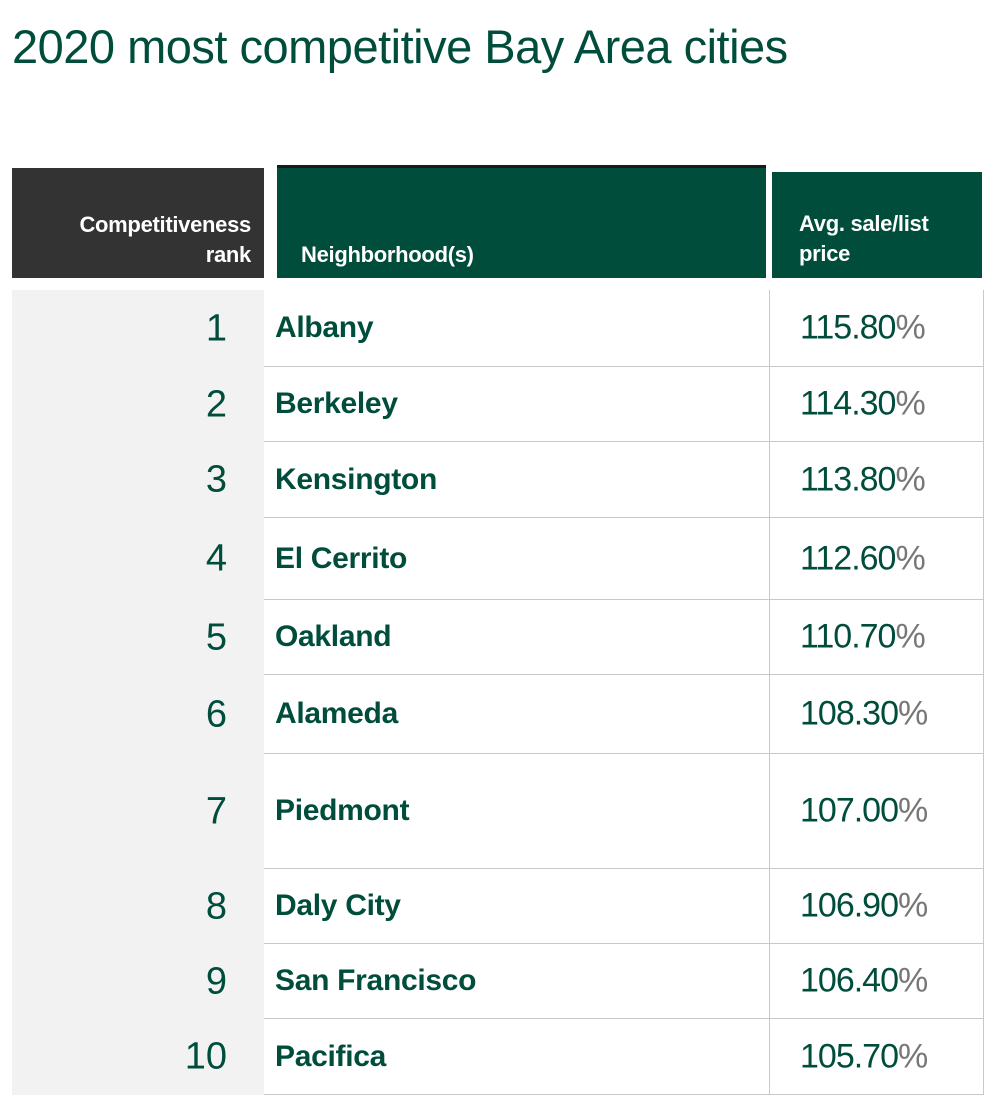 The height and width of the screenshot is (1106, 995). I want to click on price-cell: 105.70%, so click(876, 1057).